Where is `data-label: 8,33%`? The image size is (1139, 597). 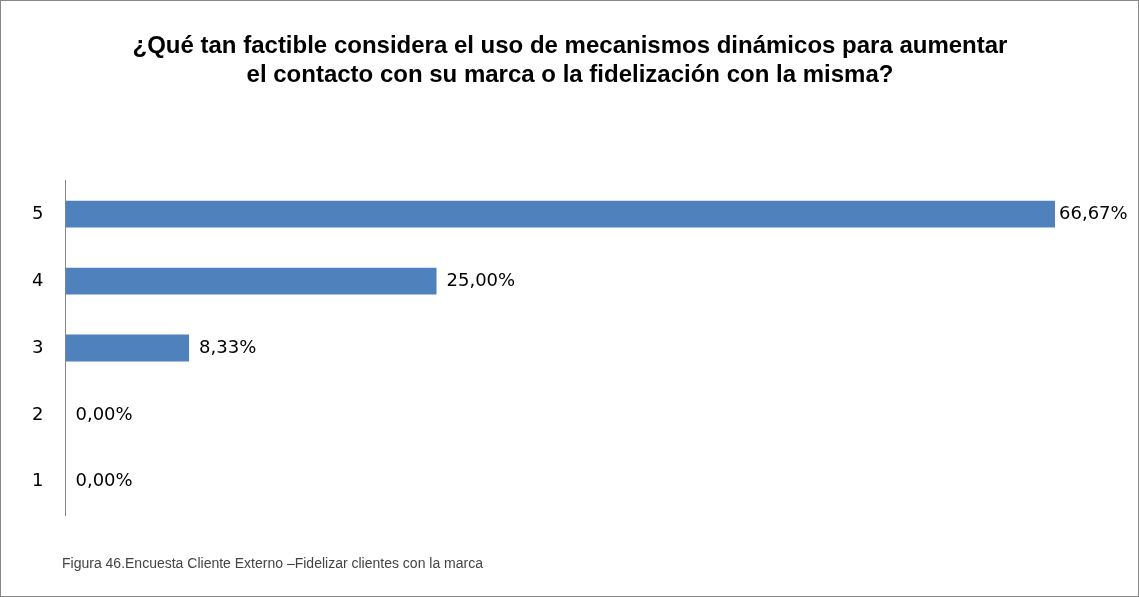 data-label: 8,33% is located at coordinates (228, 346).